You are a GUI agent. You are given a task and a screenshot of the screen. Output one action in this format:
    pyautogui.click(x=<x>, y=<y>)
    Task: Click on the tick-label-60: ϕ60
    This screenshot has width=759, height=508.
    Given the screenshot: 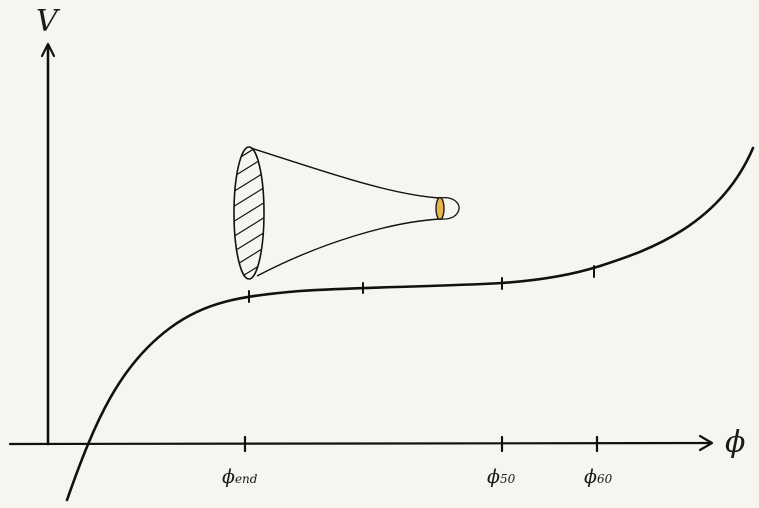 What is the action you would take?
    pyautogui.click(x=598, y=477)
    